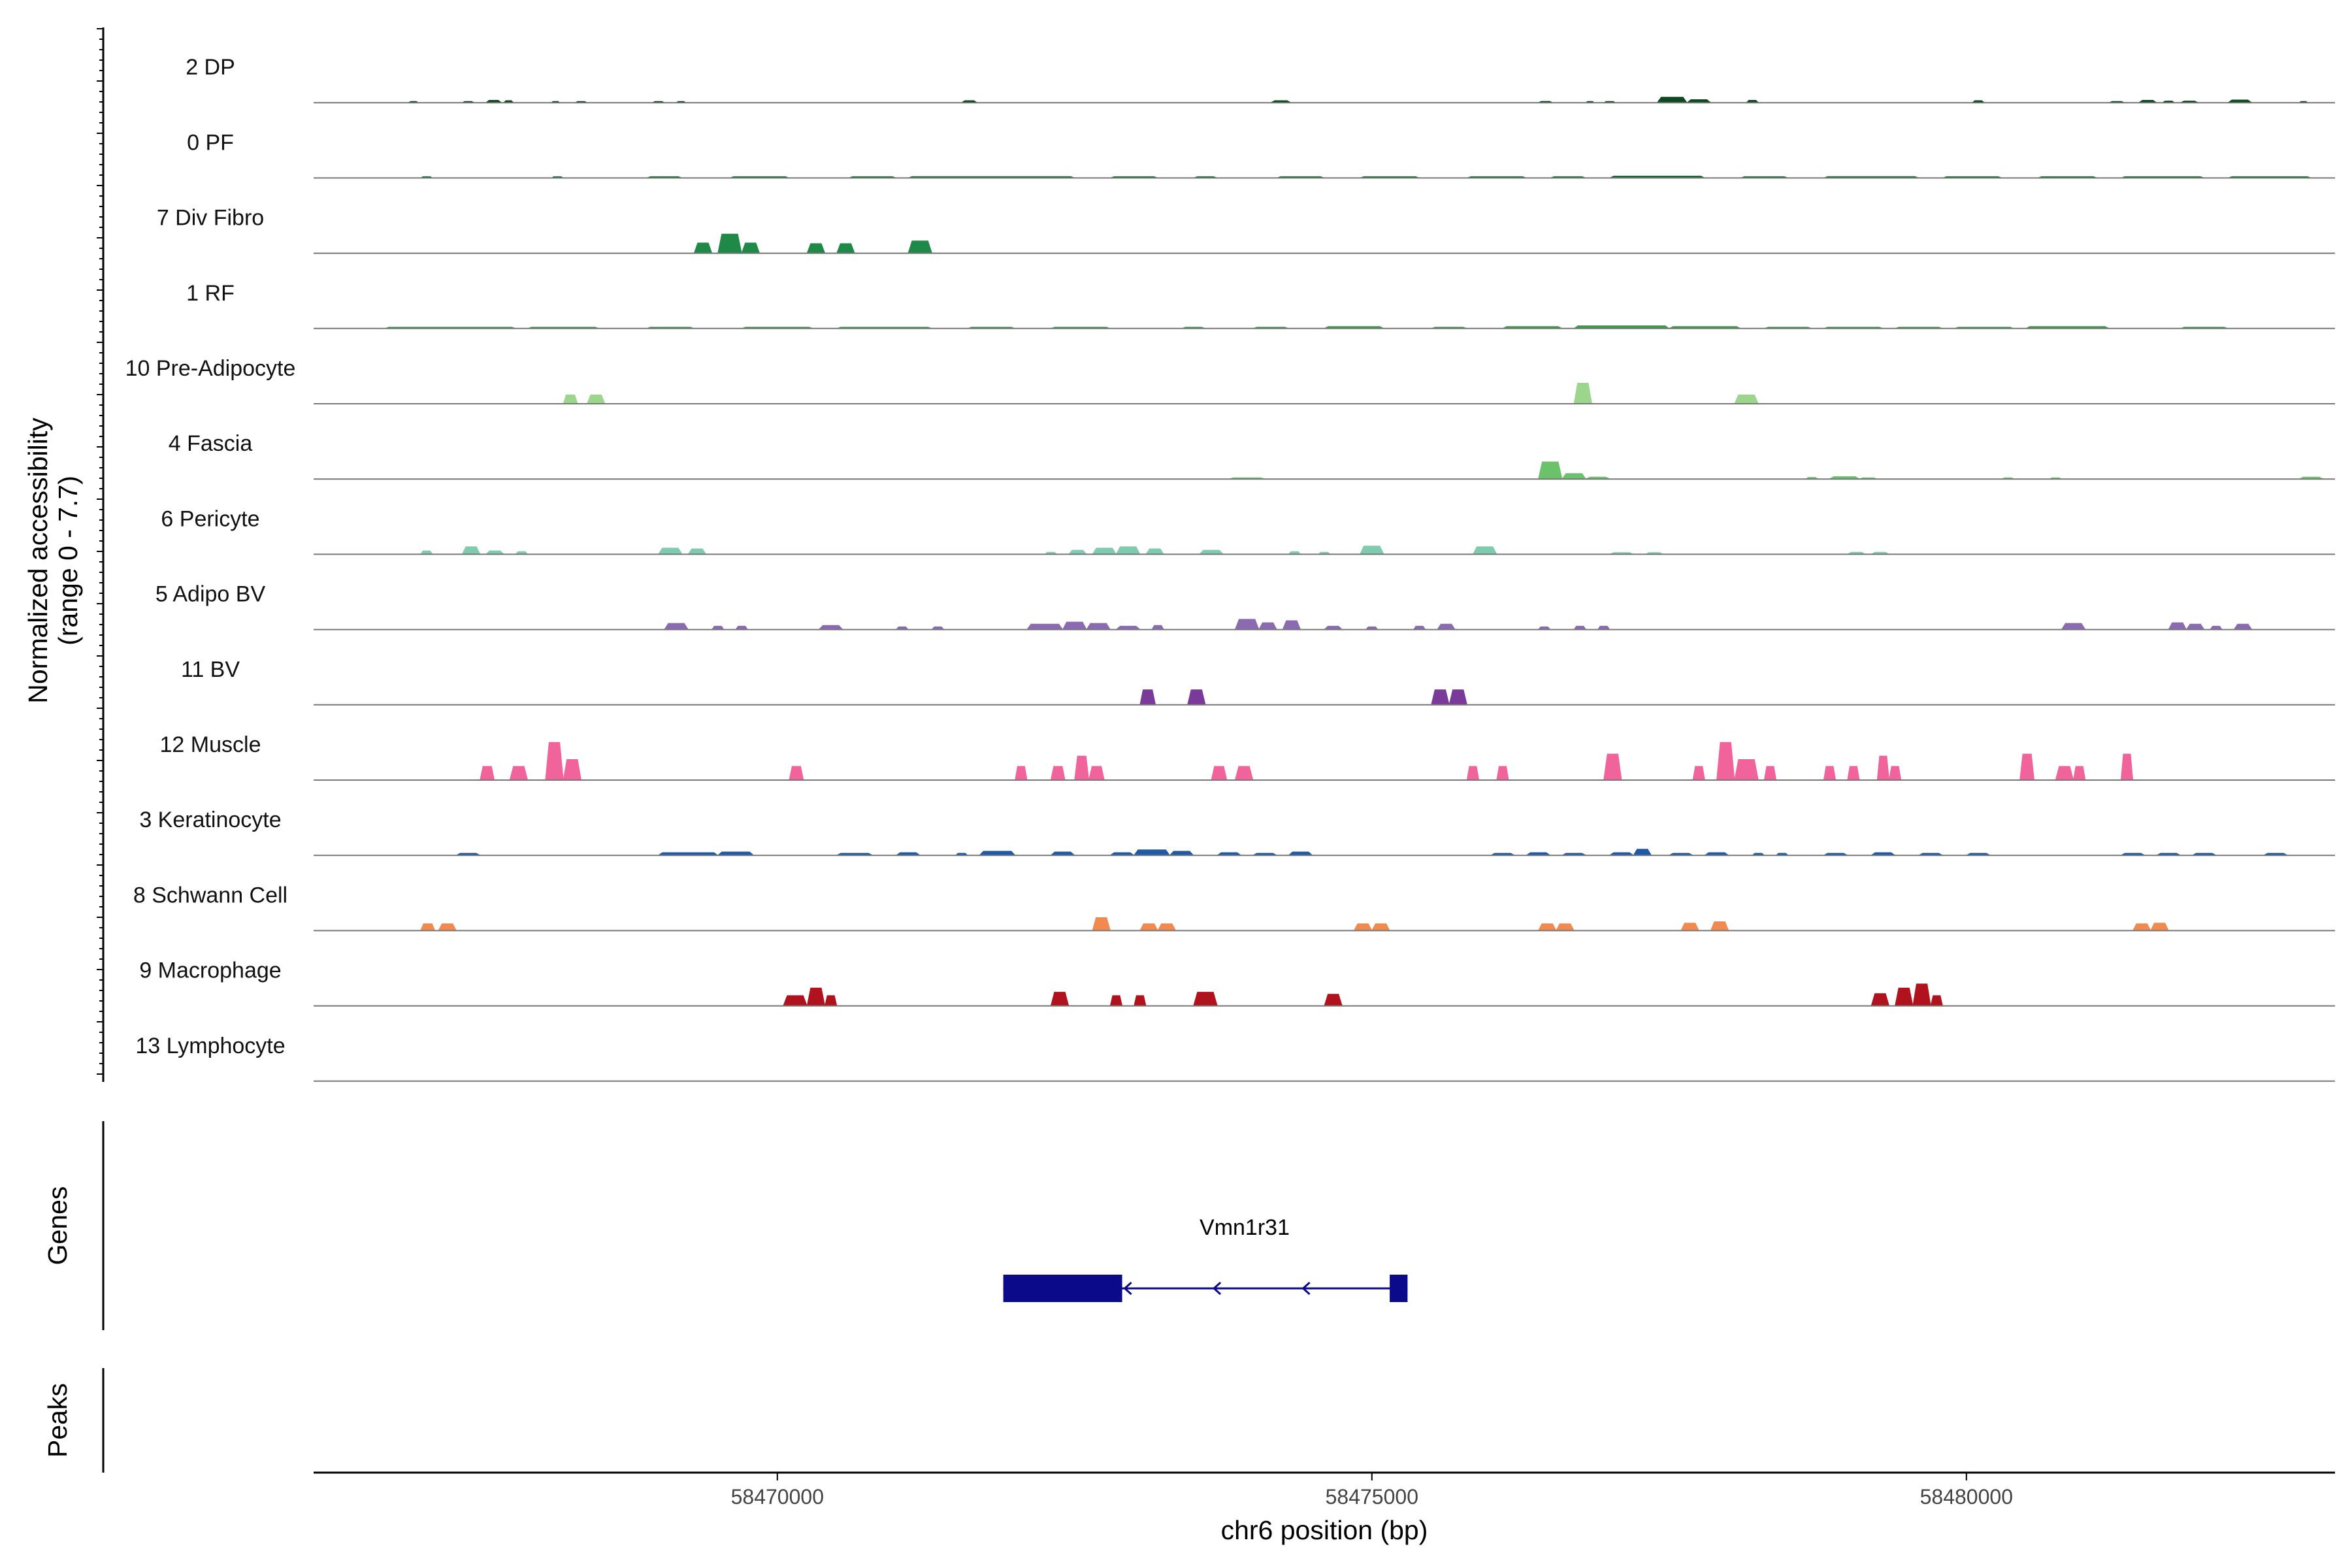 The height and width of the screenshot is (1568, 2352). What do you see at coordinates (210, 1046) in the screenshot?
I see `track-label: 13 Lymphocyte` at bounding box center [210, 1046].